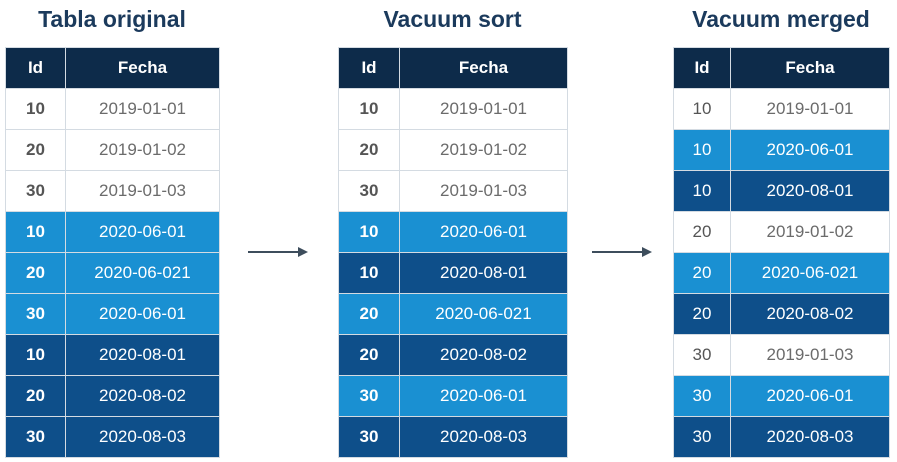  I want to click on panel-title: Vacuum sort, so click(452, 19).